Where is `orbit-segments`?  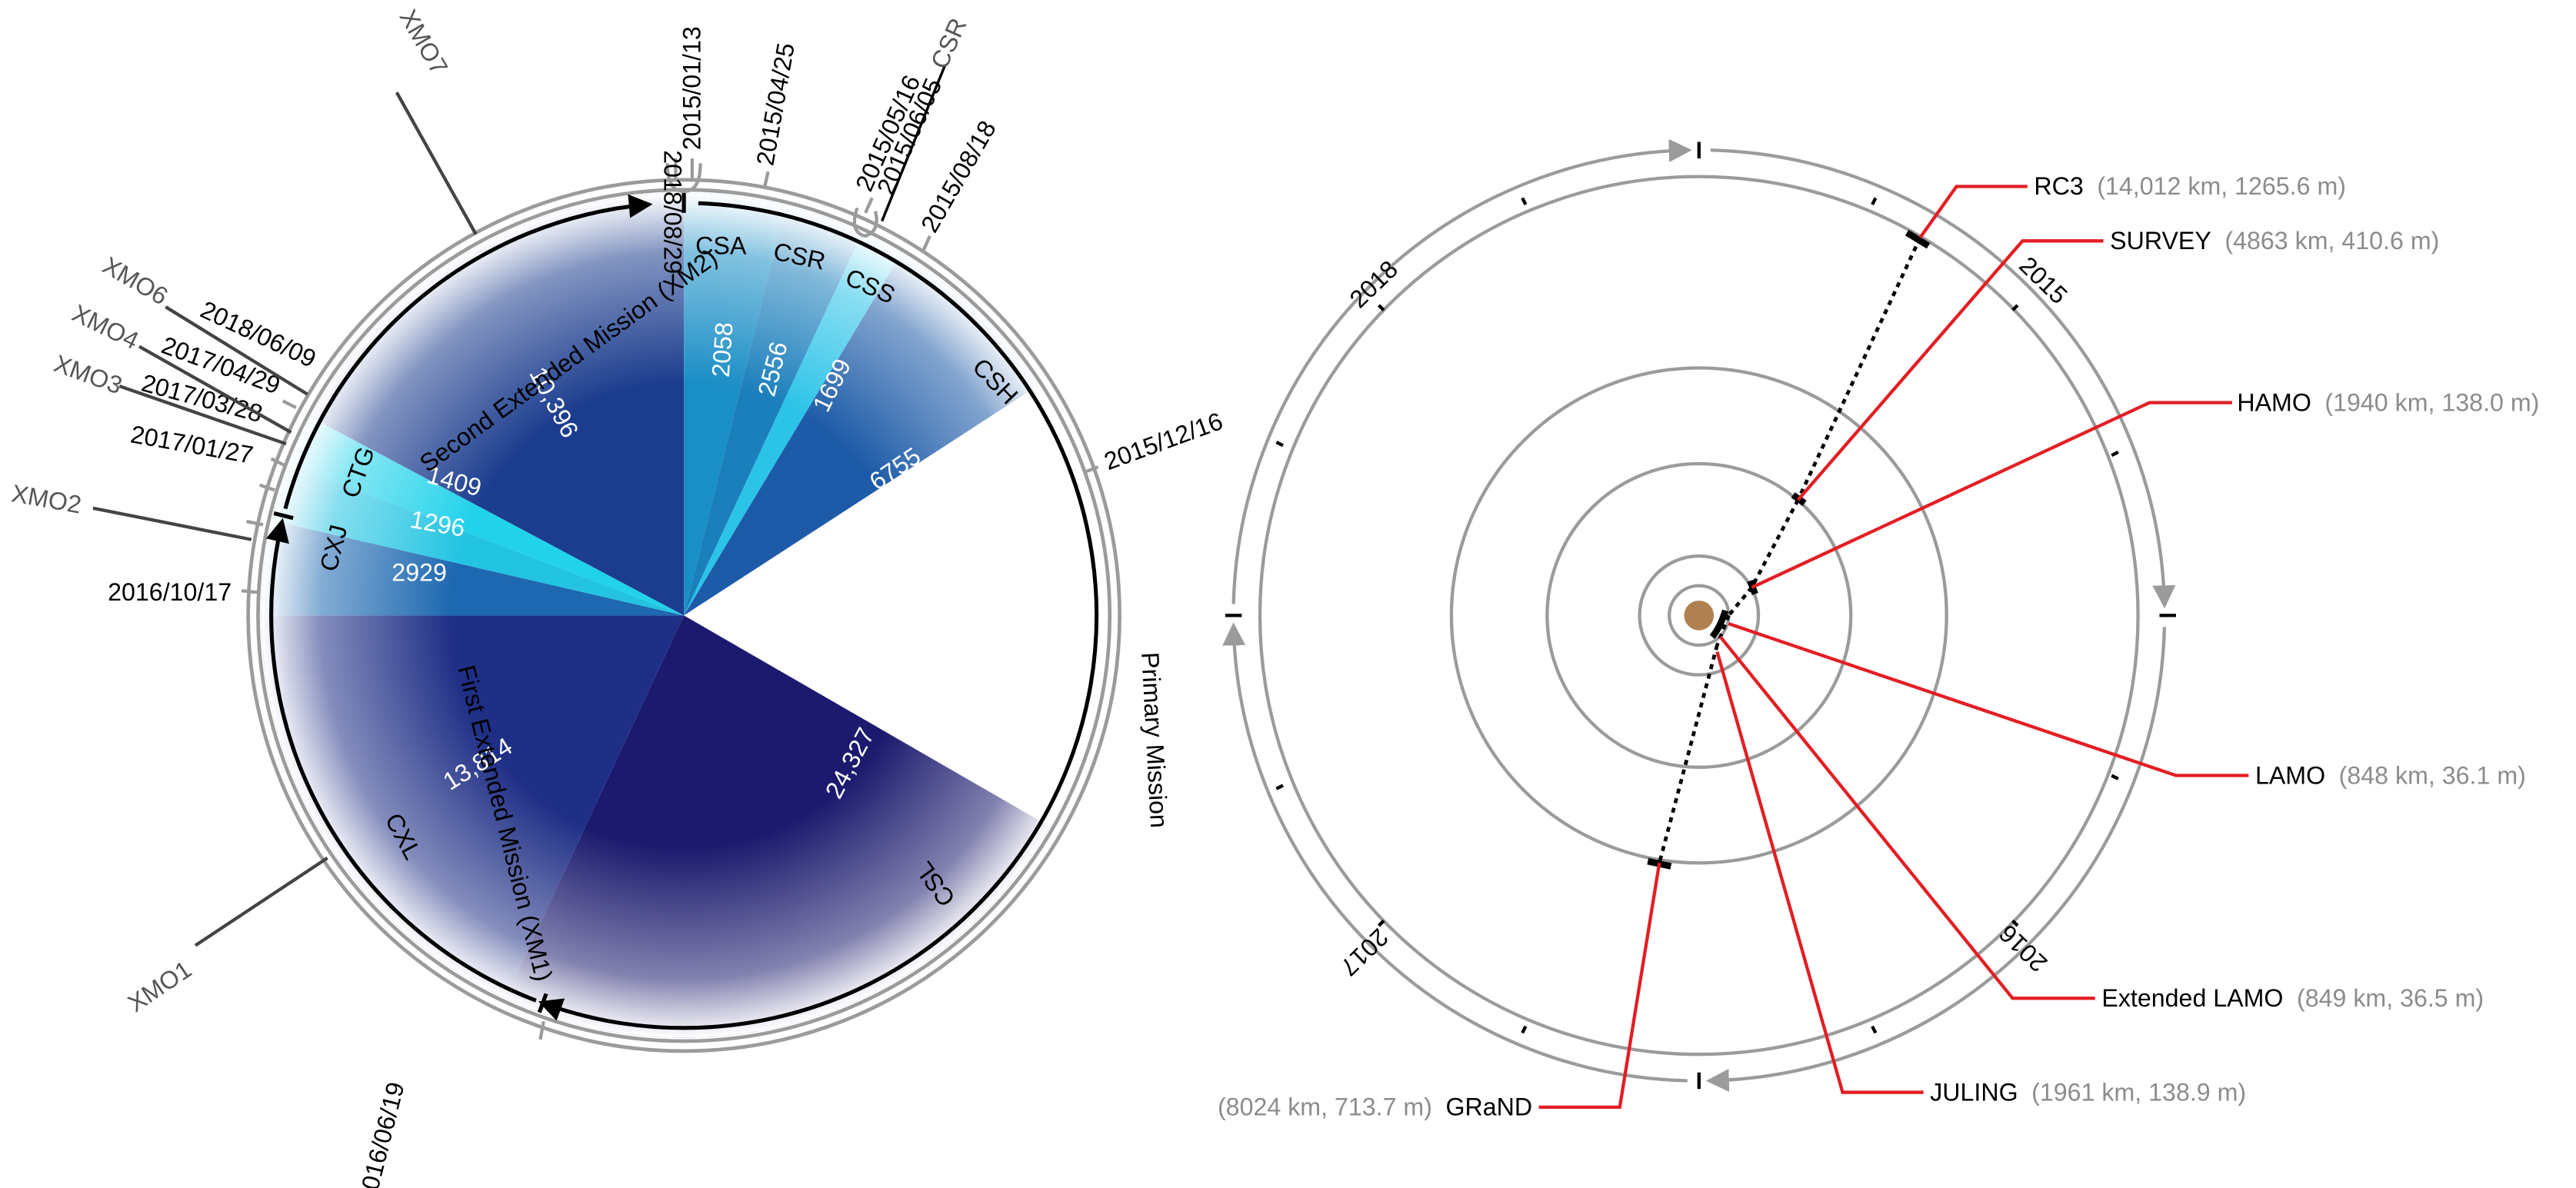
orbit-segments is located at coordinates (1789, 549).